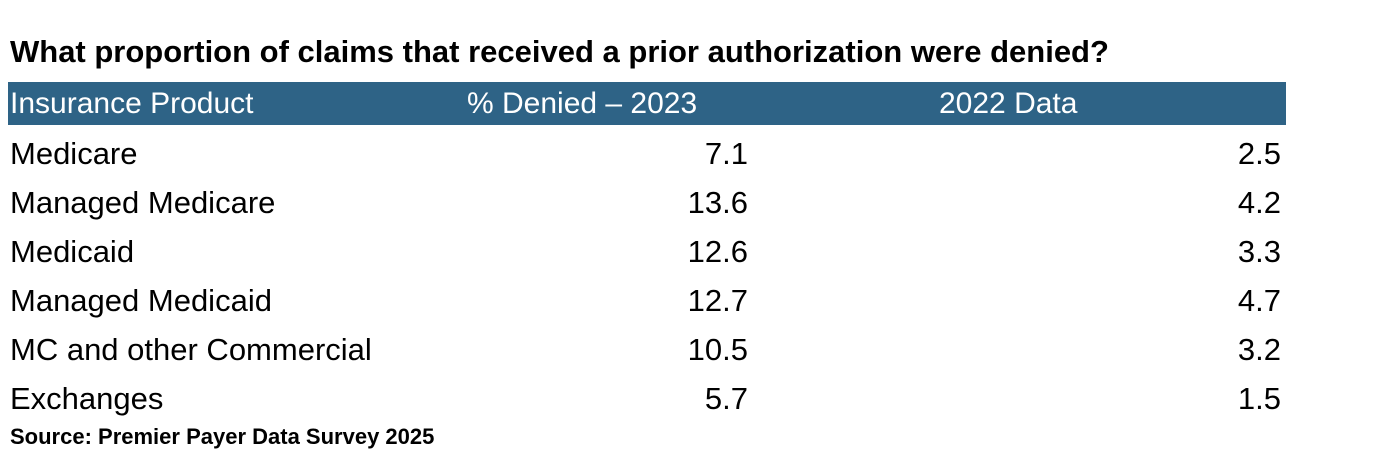 The image size is (1392, 466). What do you see at coordinates (717, 349) in the screenshot?
I see `cell-denied-2023: 10.5` at bounding box center [717, 349].